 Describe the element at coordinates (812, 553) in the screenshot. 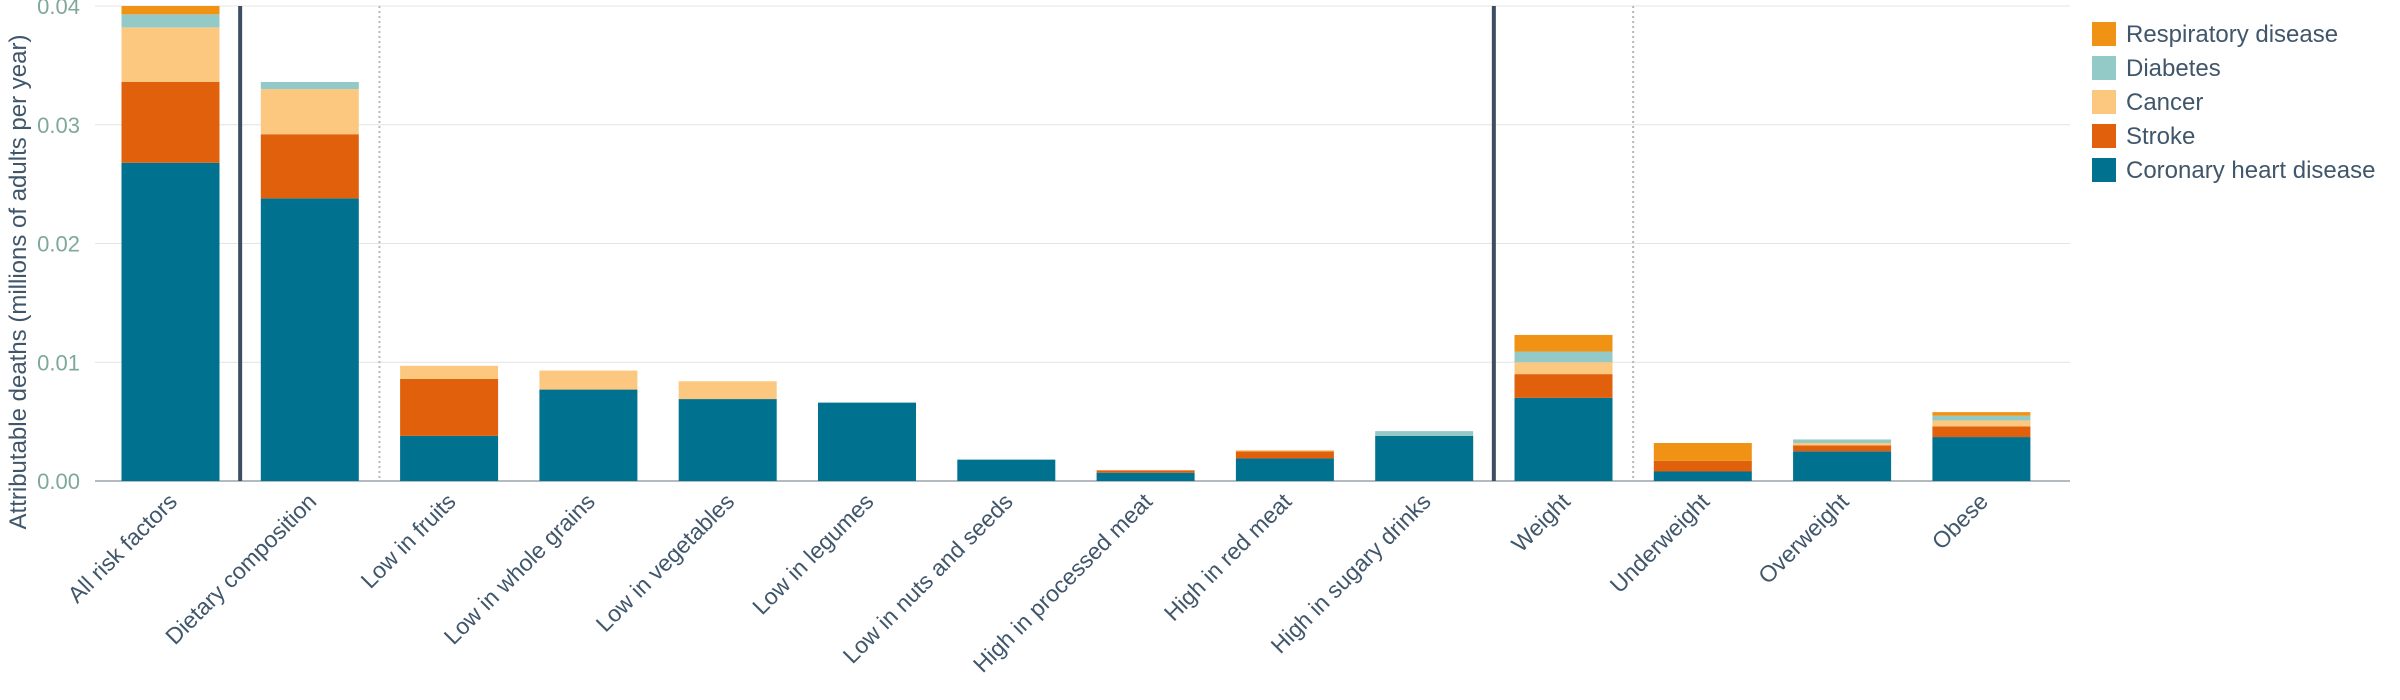

I see `x-tick-label: Low in legumes` at that location.